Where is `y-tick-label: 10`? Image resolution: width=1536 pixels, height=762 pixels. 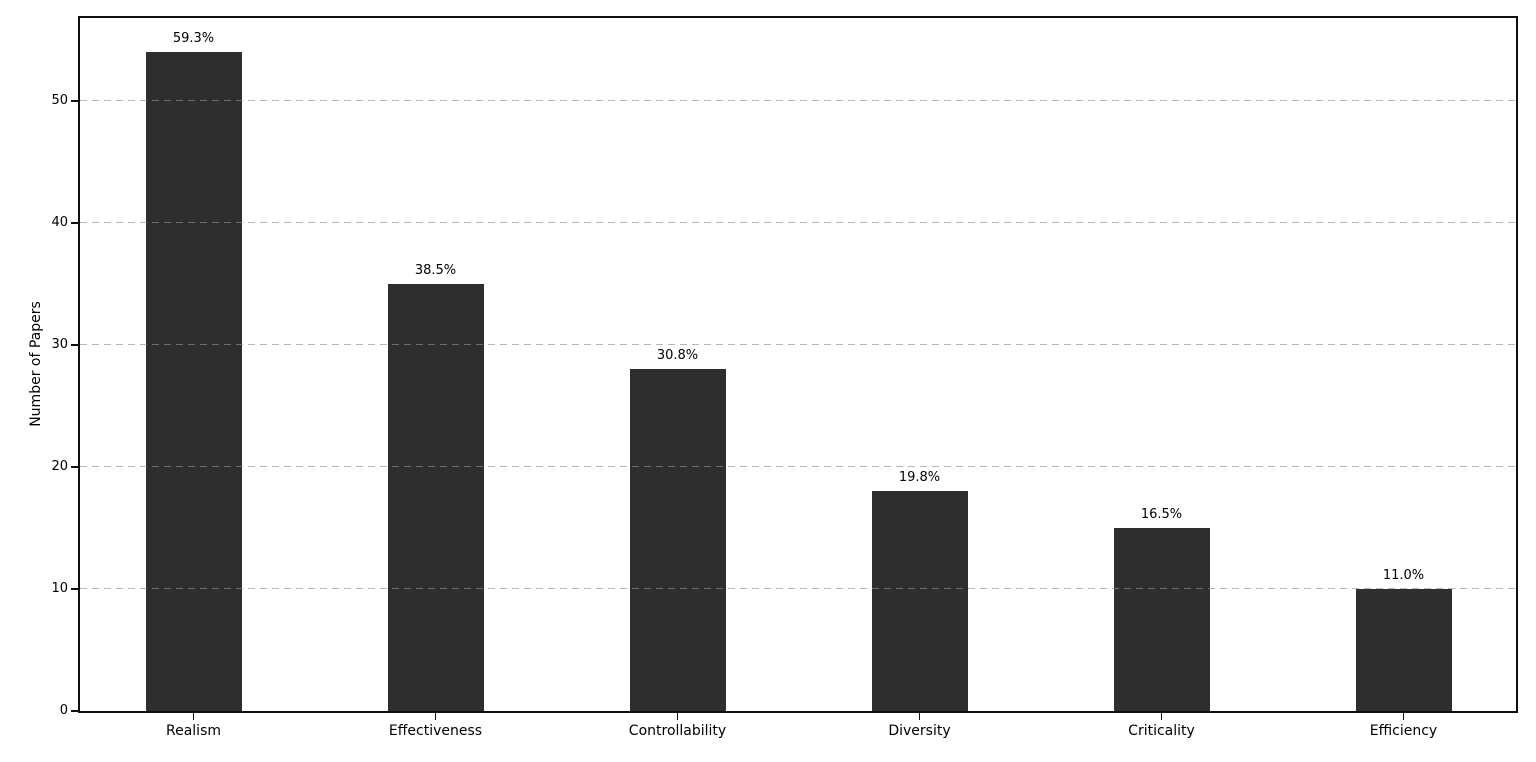
y-tick-label: 10 is located at coordinates (59, 588).